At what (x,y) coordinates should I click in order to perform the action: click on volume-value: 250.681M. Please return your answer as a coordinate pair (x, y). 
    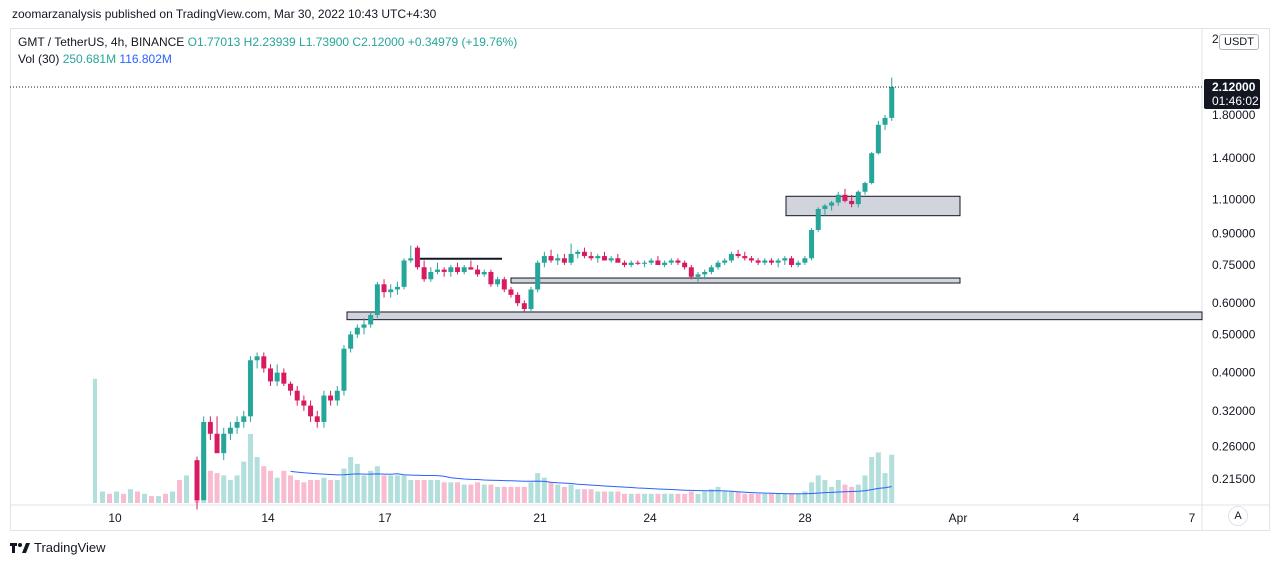
    Looking at the image, I should click on (89, 59).